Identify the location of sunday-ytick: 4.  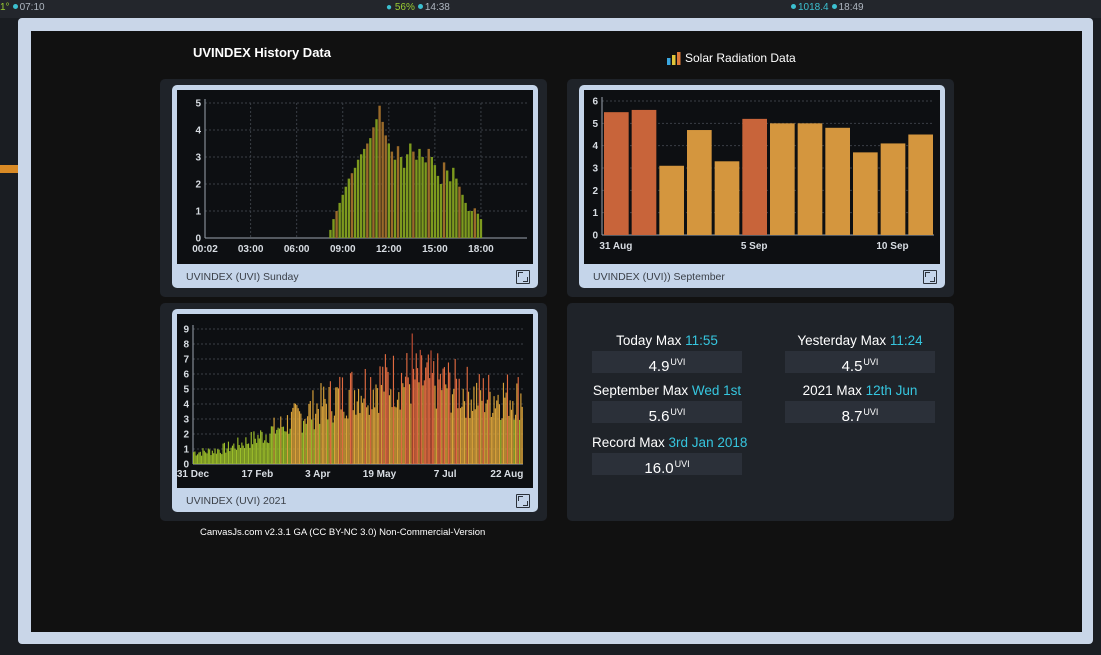
(198, 131).